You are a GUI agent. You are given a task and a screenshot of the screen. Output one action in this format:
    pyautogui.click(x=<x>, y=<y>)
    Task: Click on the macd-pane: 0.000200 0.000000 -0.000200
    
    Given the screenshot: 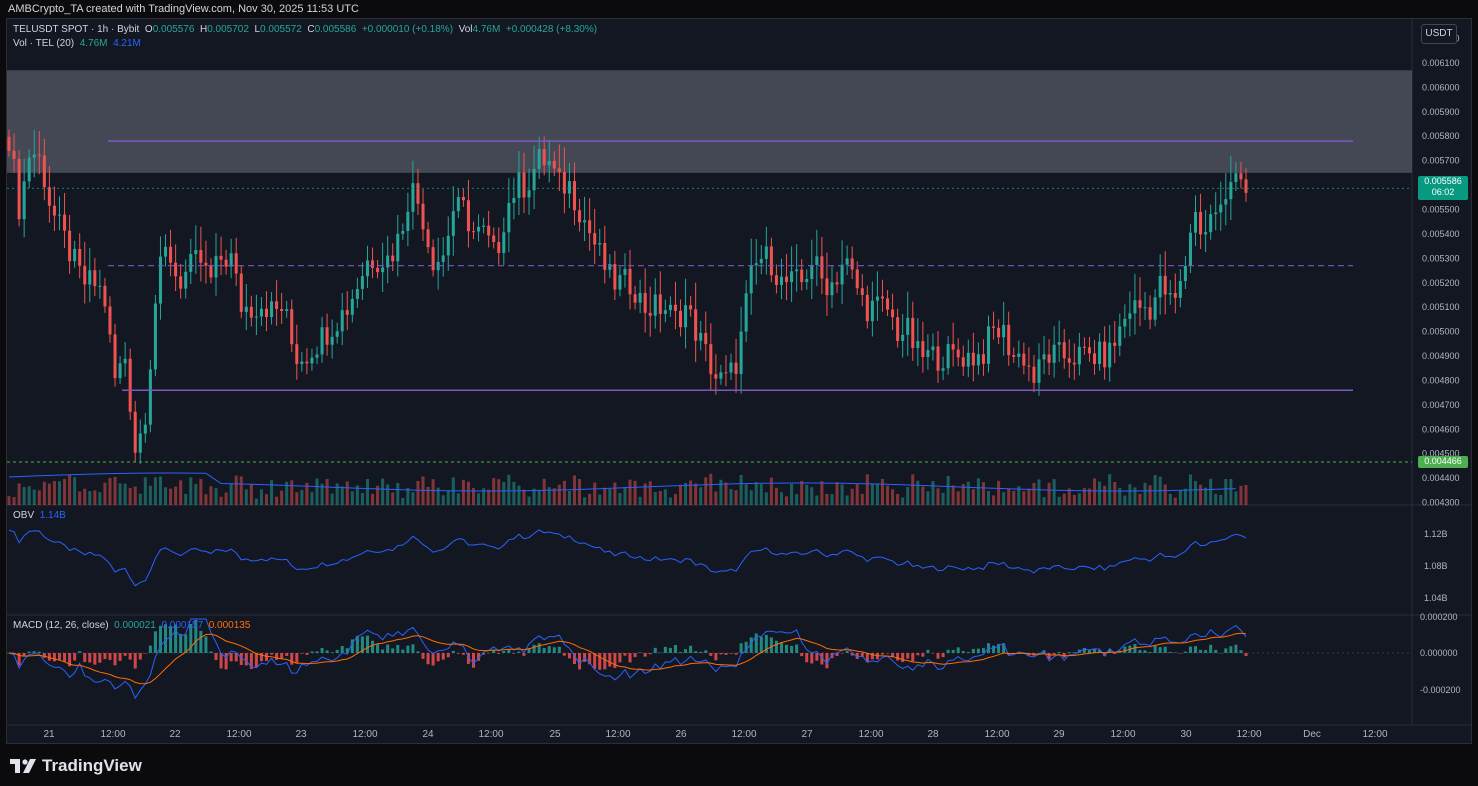 What is the action you would take?
    pyautogui.click(x=734, y=656)
    